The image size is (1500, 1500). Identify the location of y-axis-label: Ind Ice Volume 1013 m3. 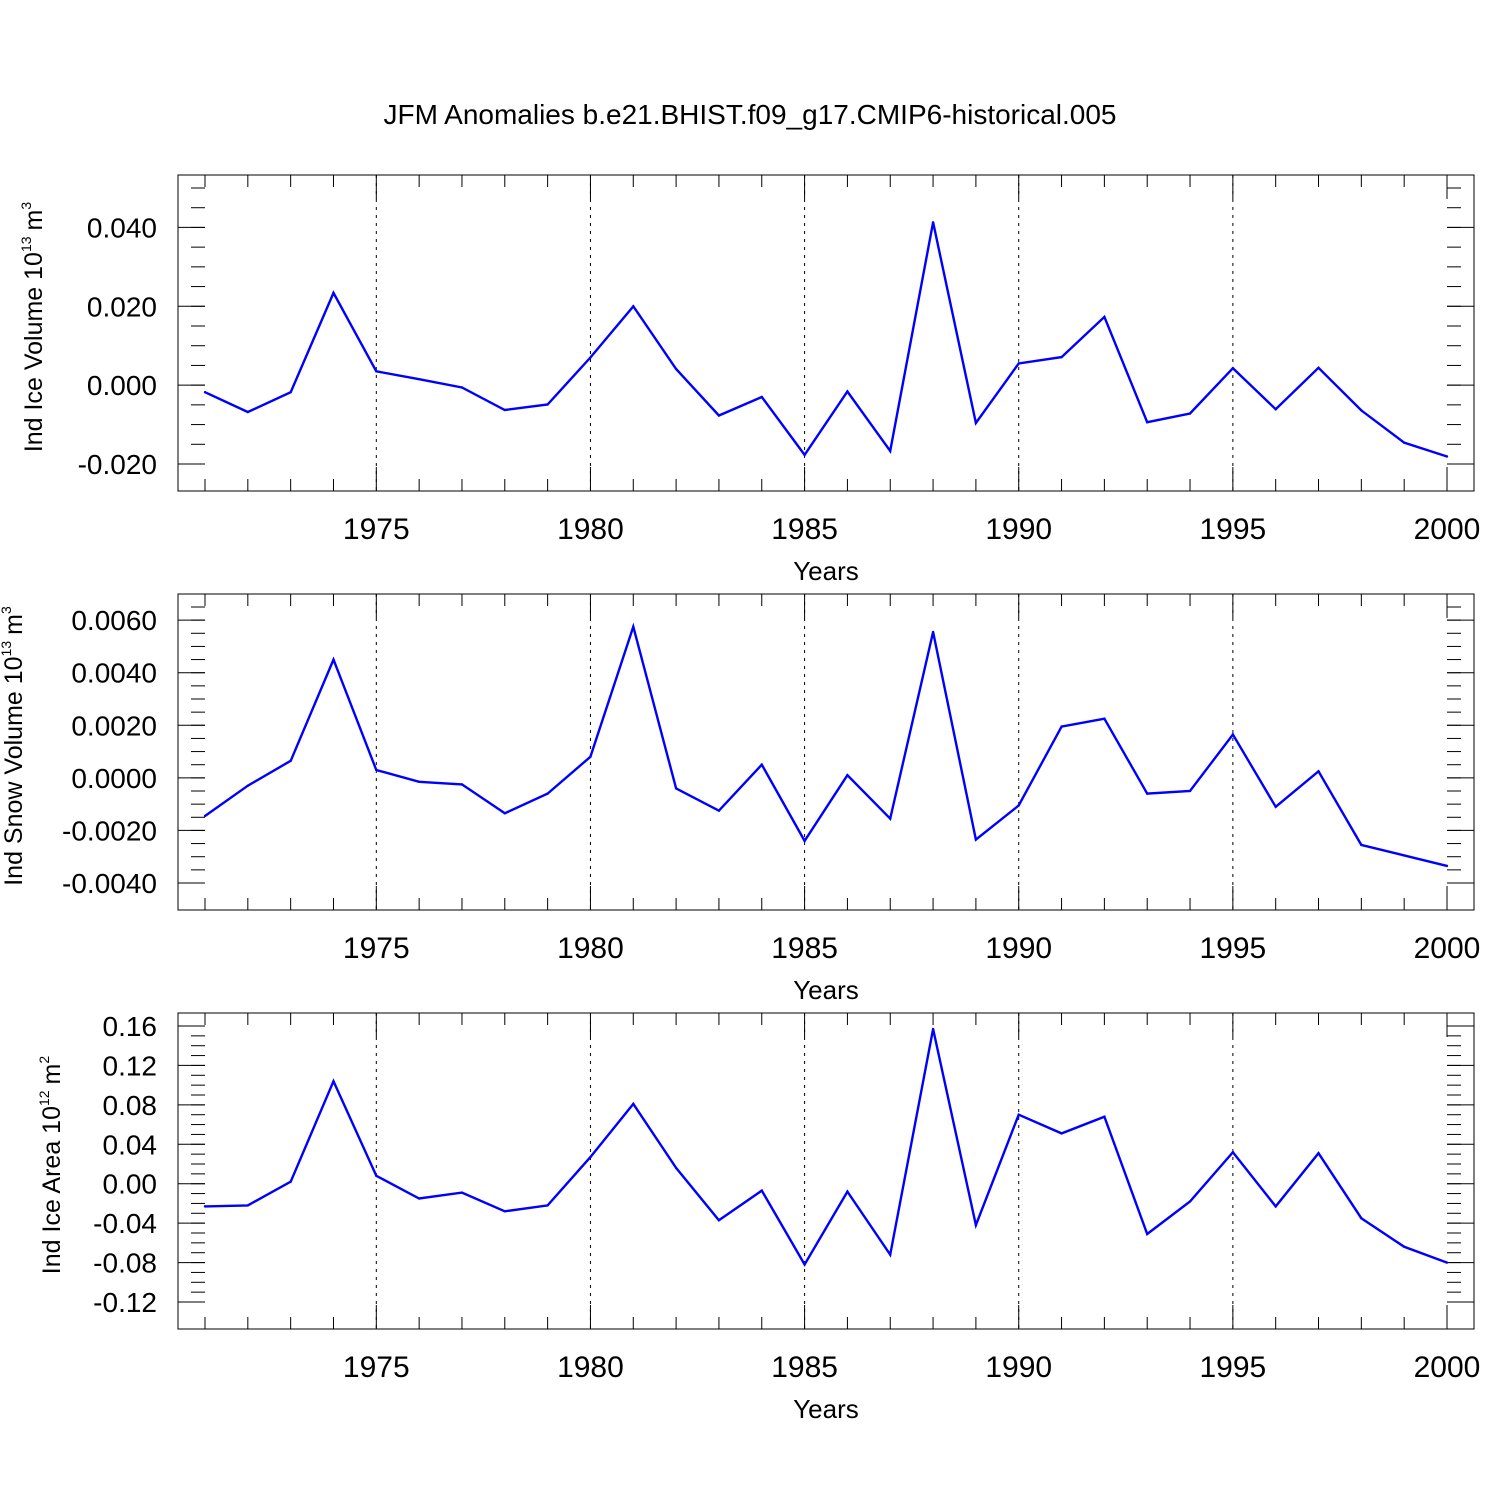
(33, 327).